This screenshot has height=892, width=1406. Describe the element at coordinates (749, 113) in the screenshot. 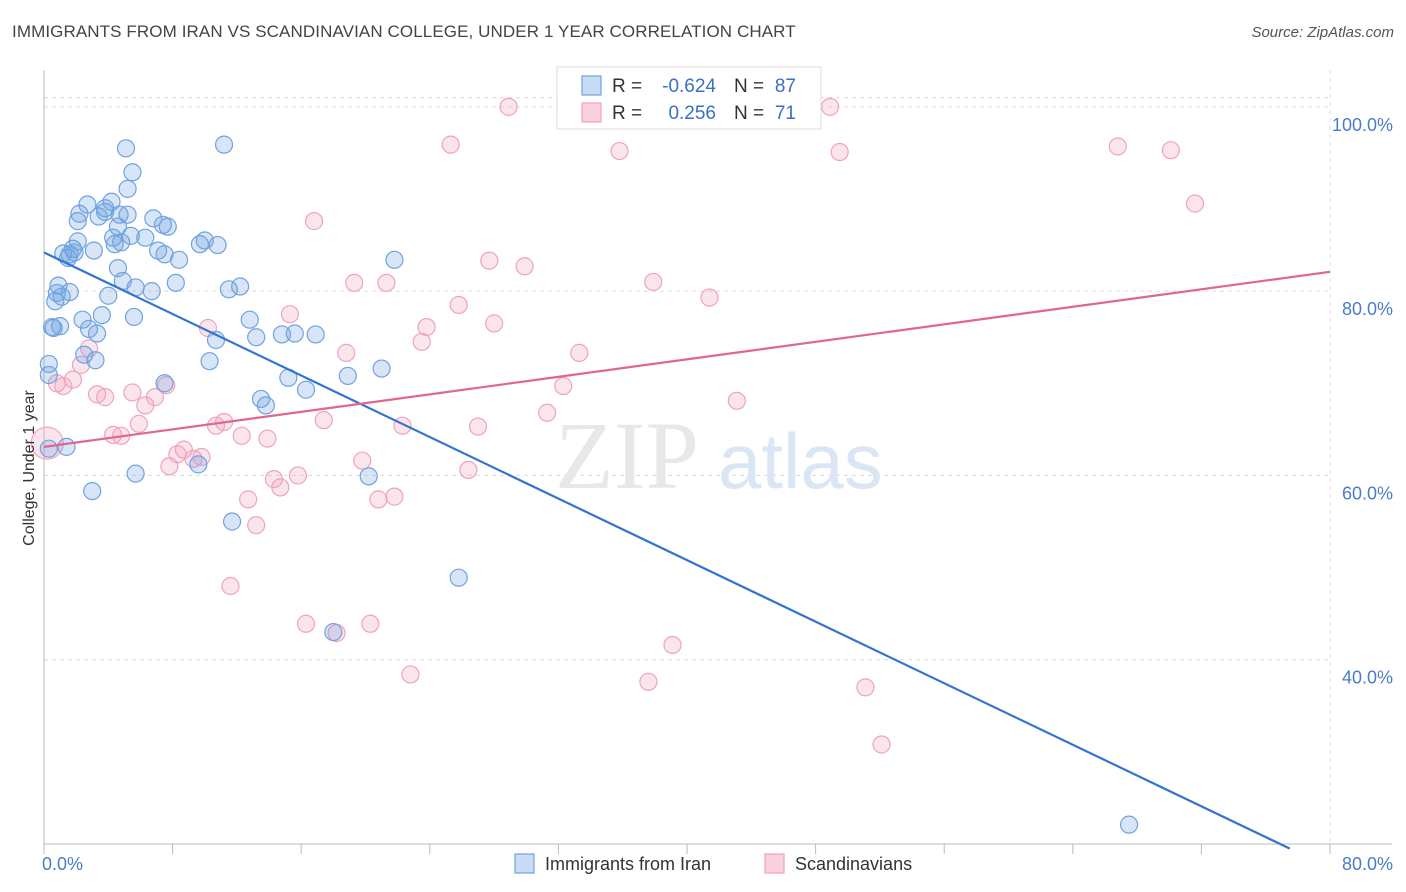

I see `legend-n-label-2: N =` at that location.